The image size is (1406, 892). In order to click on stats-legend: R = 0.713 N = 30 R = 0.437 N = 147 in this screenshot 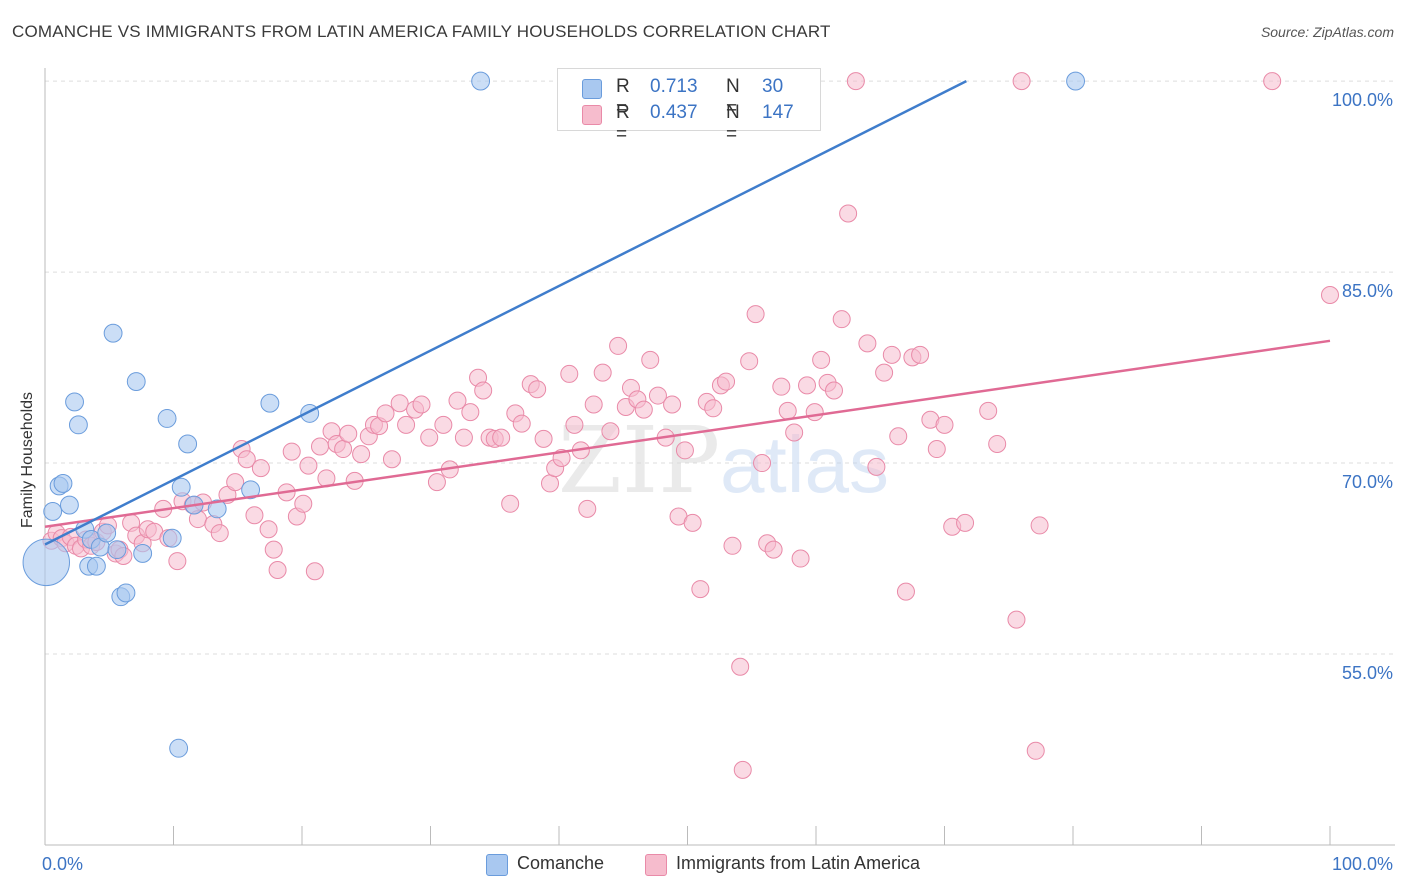, I will do `click(689, 106)`.